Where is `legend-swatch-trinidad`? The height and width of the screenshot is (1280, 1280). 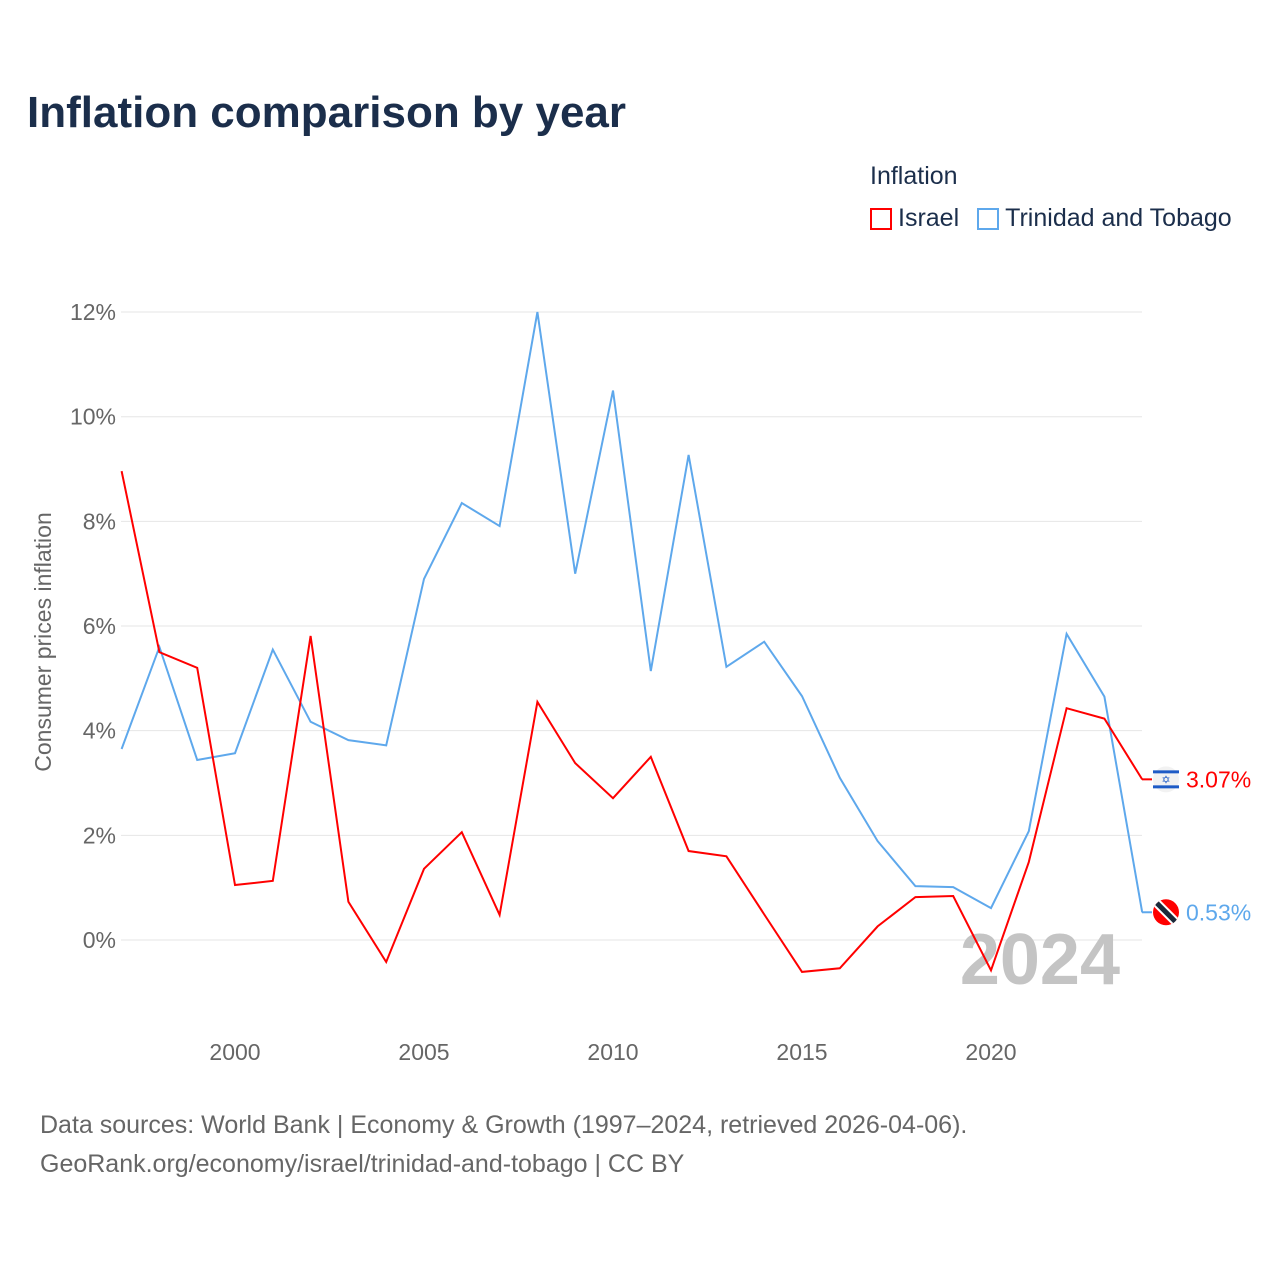 legend-swatch-trinidad is located at coordinates (988, 218).